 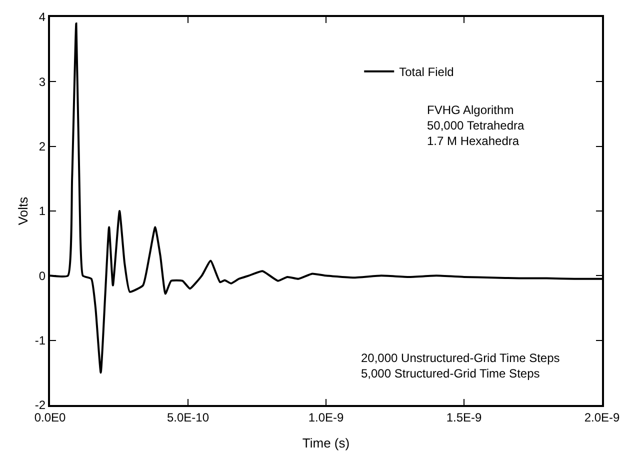 I want to click on x-axis-title: Time (s), so click(x=326, y=443).